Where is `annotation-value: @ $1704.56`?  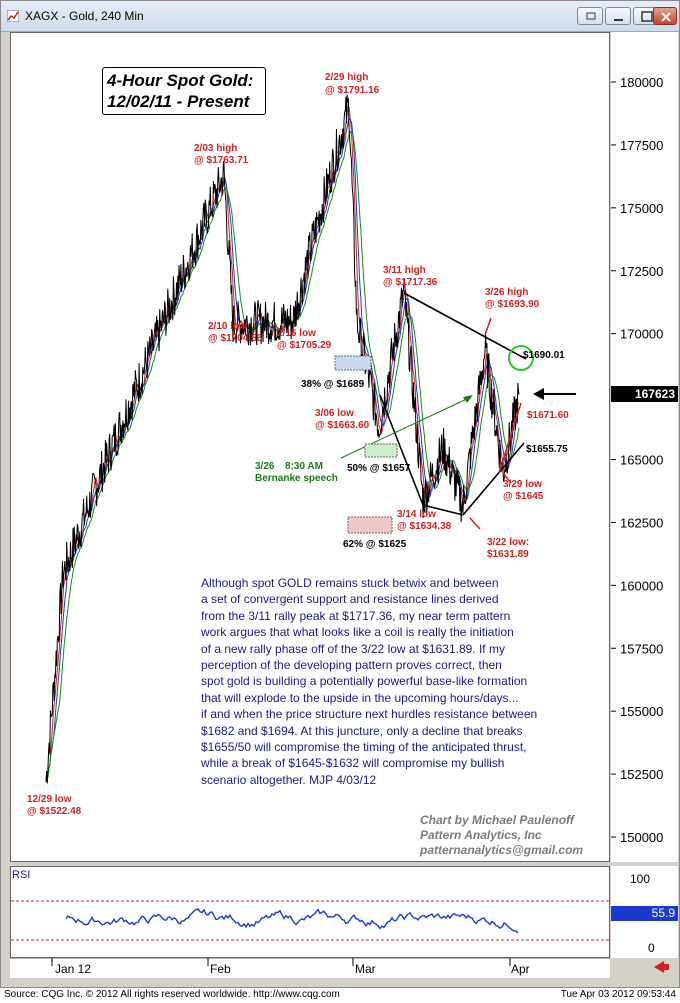
annotation-value: @ $1704.56 is located at coordinates (235, 338).